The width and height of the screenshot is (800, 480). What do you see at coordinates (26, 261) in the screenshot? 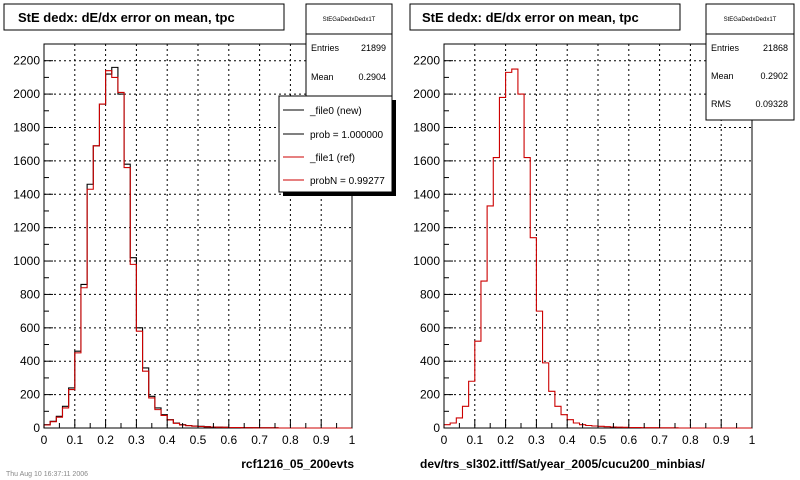
I see `left-ytick-label: 1000` at bounding box center [26, 261].